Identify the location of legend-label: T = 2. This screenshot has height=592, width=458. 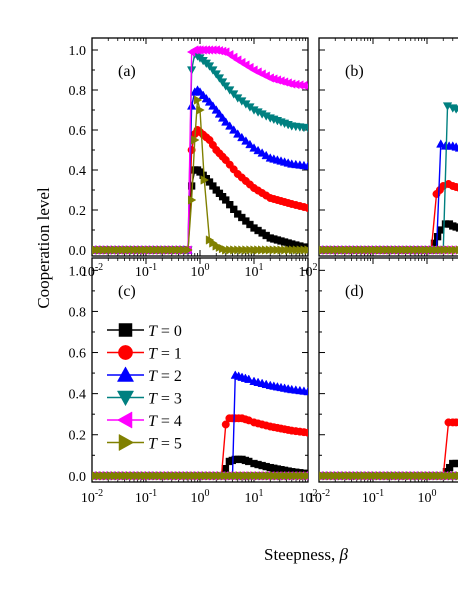
(165, 376).